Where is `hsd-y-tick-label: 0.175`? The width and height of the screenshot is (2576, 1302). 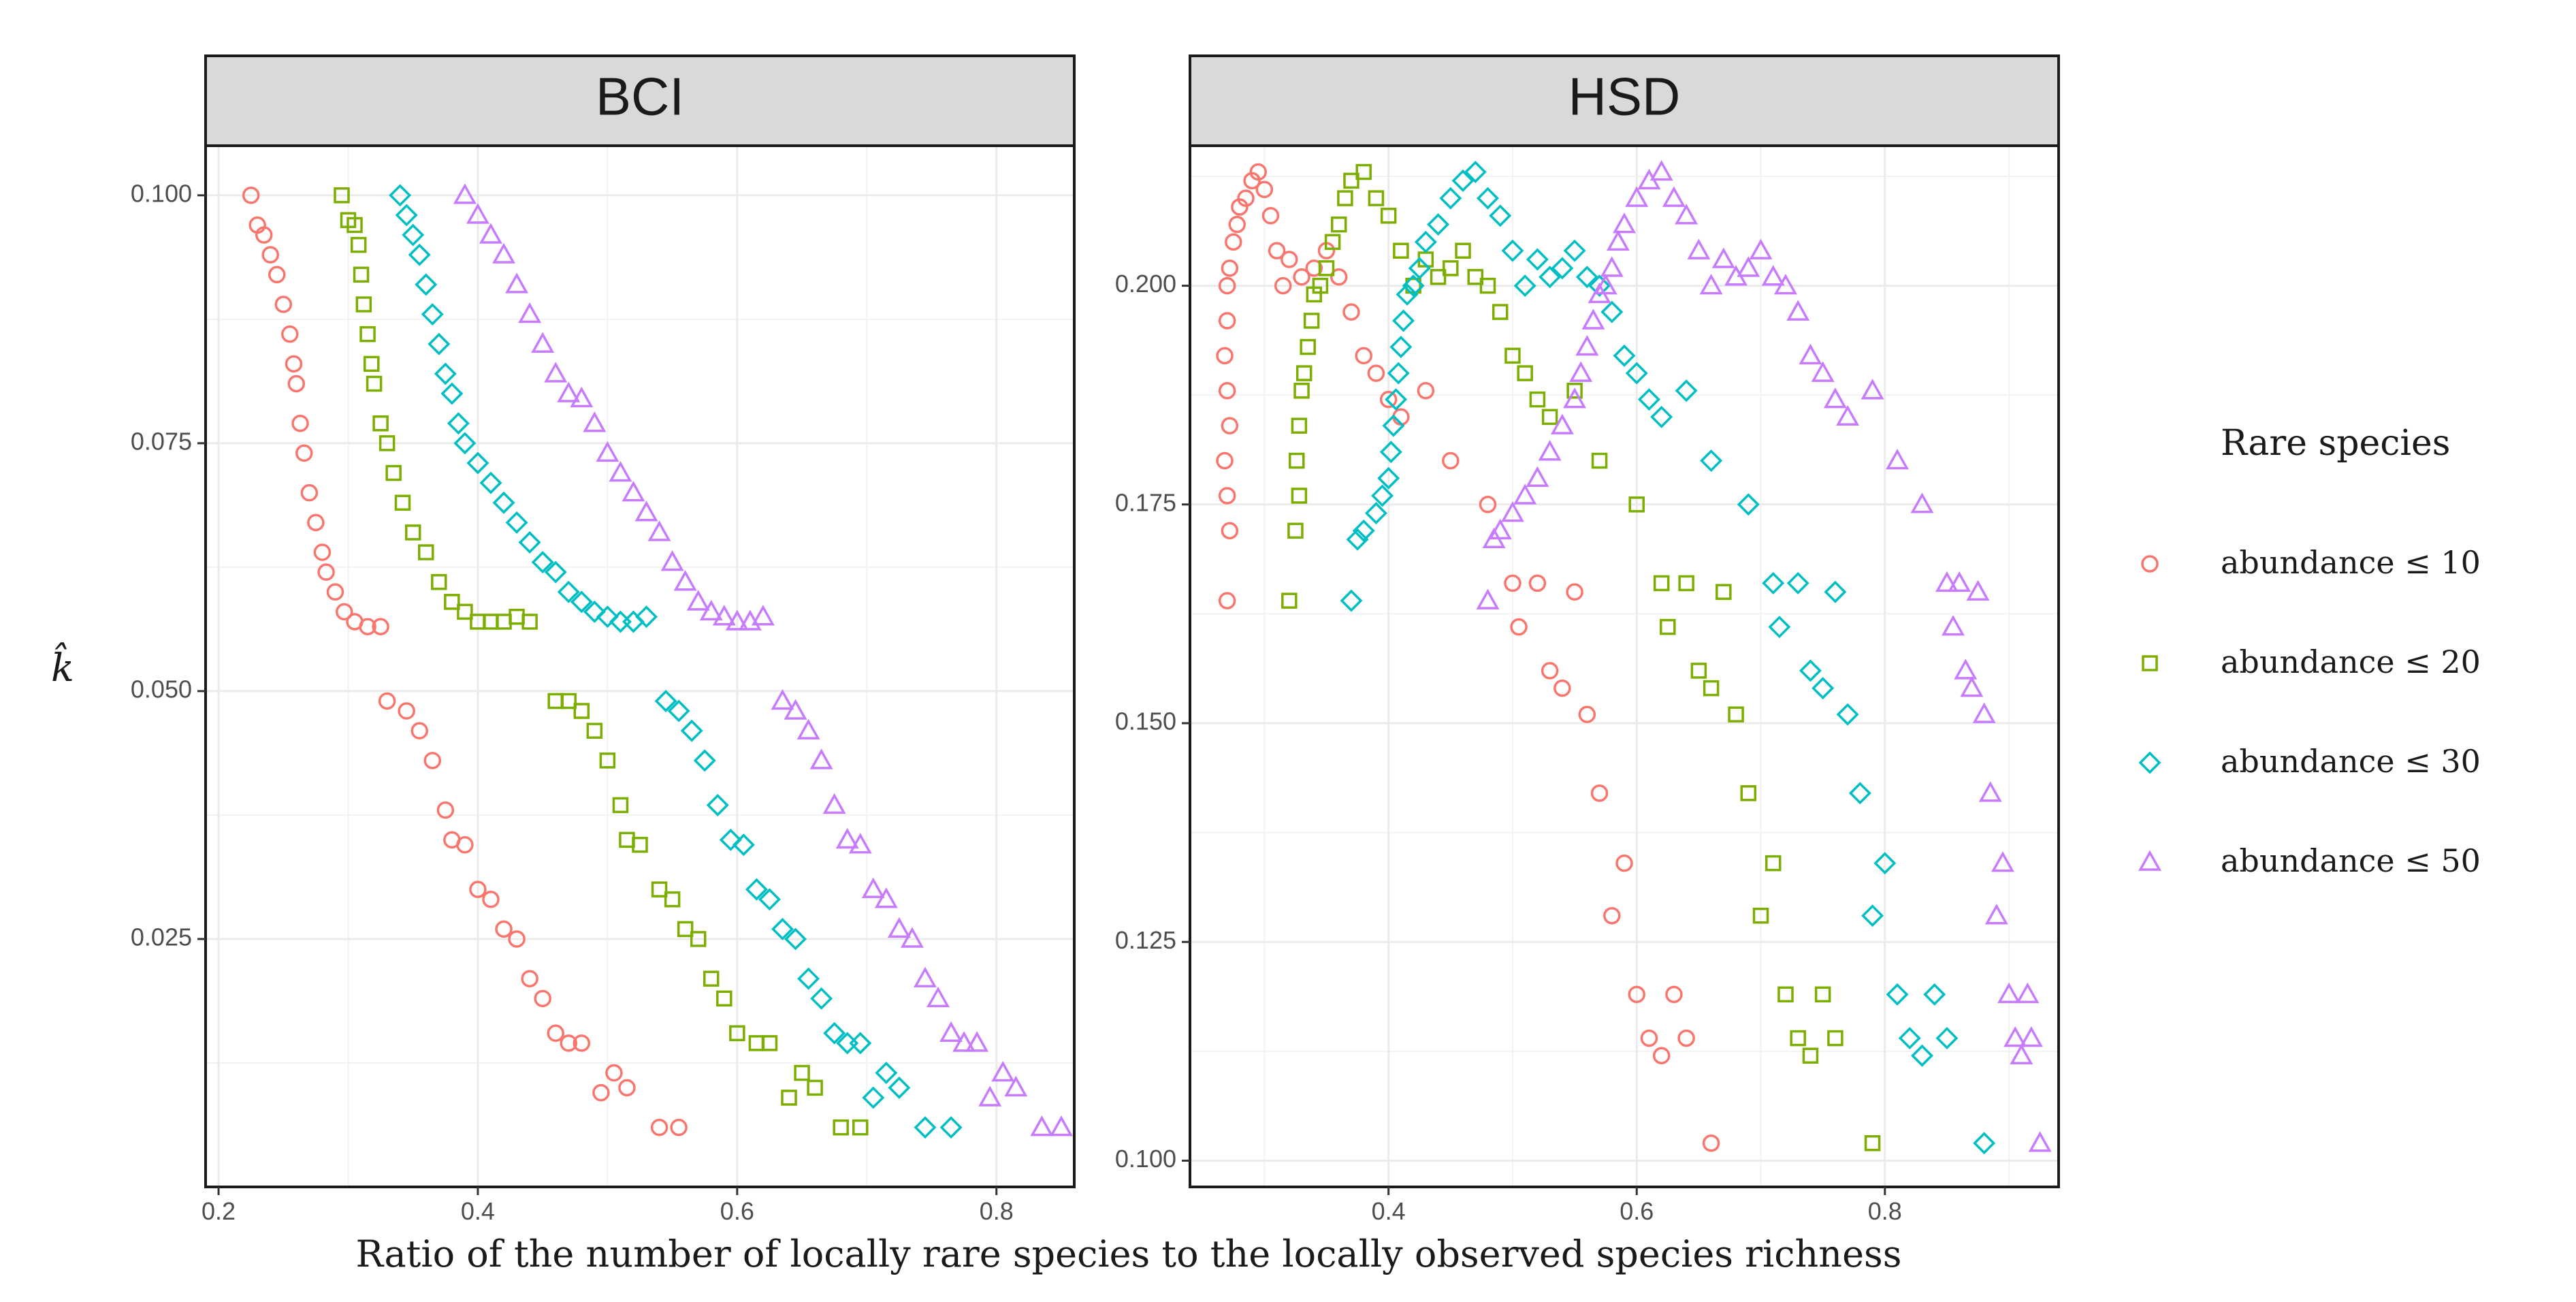 hsd-y-tick-label: 0.175 is located at coordinates (1145, 502).